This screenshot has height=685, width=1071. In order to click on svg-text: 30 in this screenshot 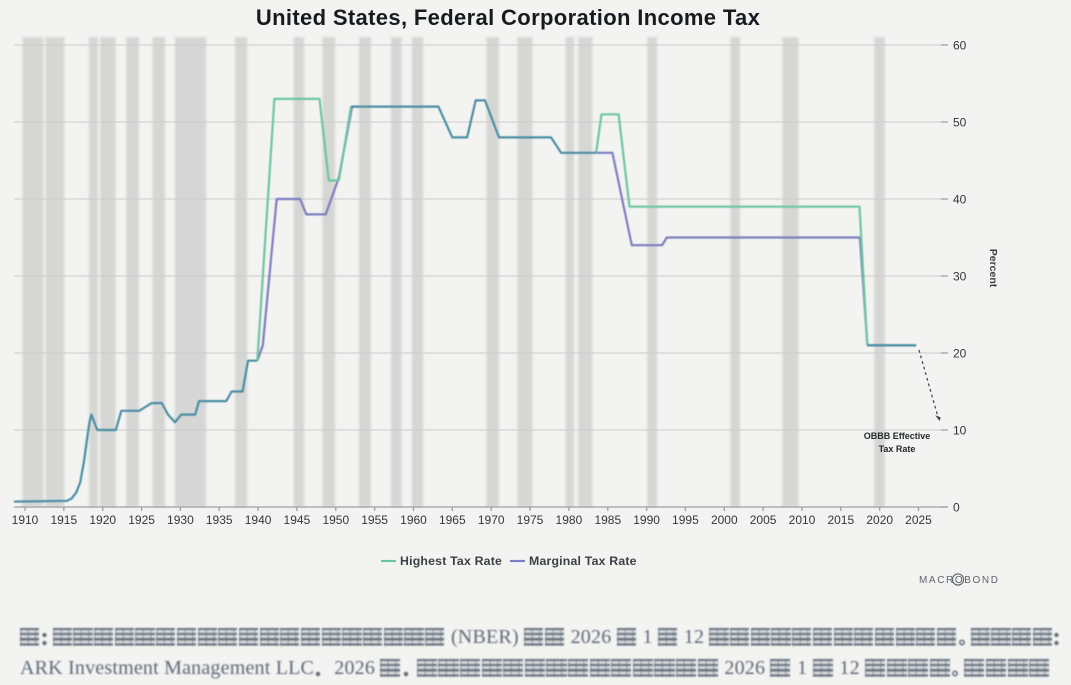, I will do `click(960, 276)`.